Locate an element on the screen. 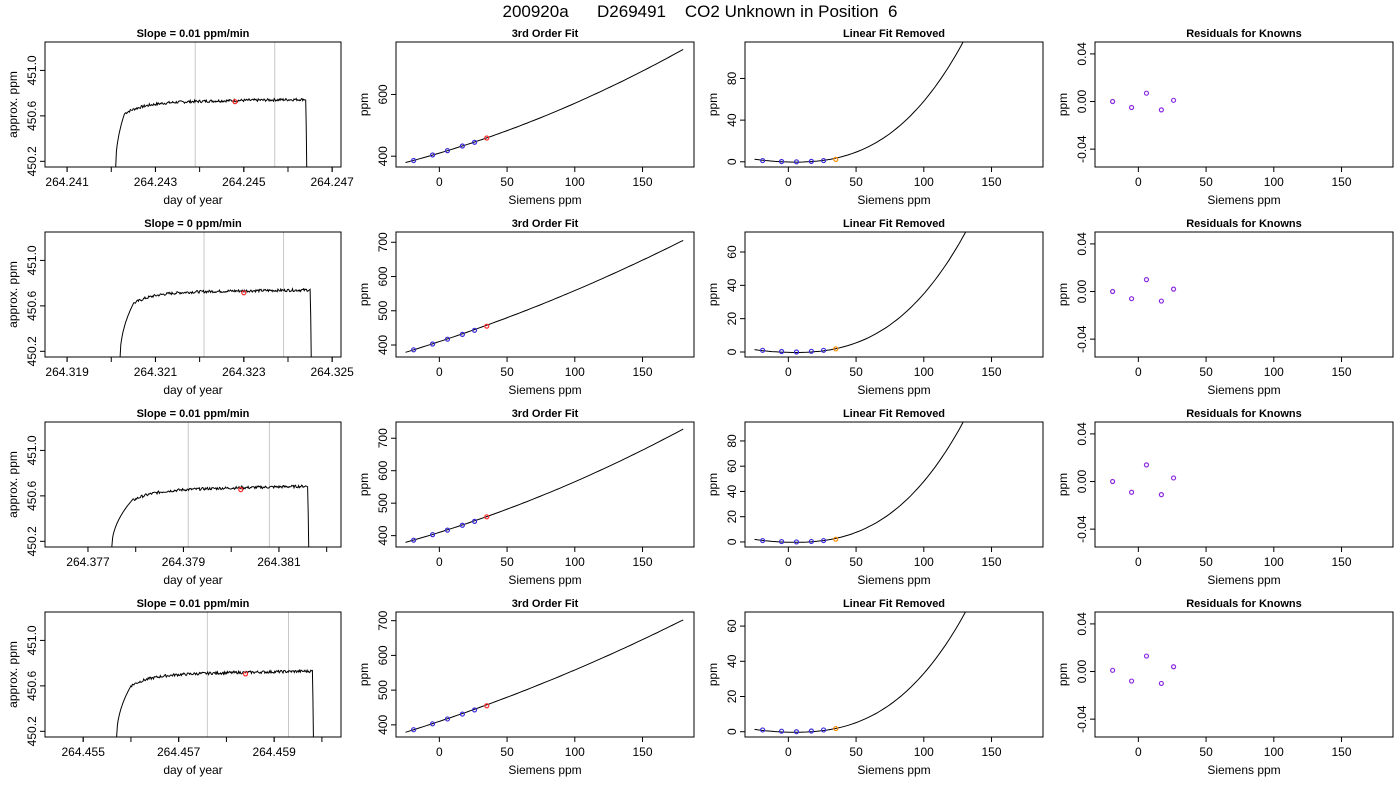  x-tick-label: 264.323 is located at coordinates (244, 372).